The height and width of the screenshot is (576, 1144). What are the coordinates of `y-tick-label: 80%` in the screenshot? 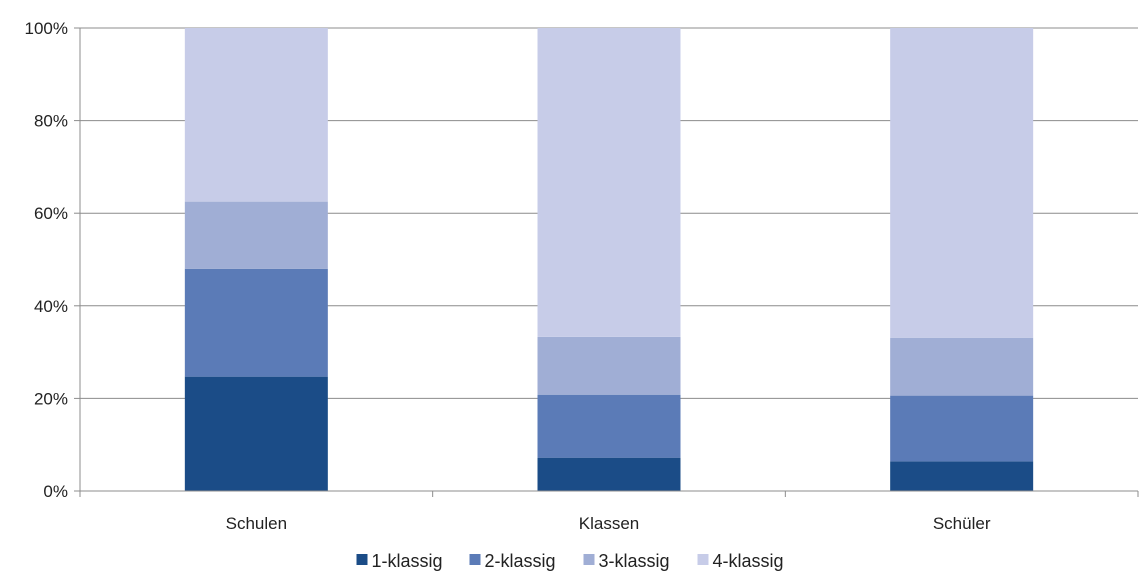 It's located at (51, 121).